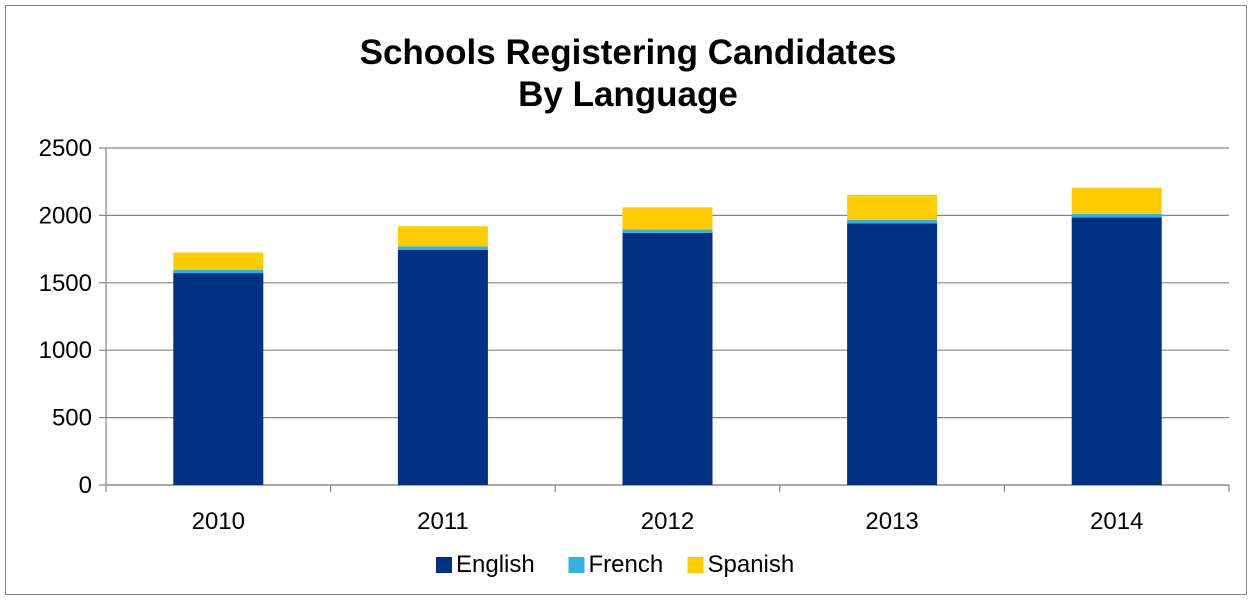 This screenshot has width=1256, height=602. I want to click on legend-swatch-spanish, so click(695, 565).